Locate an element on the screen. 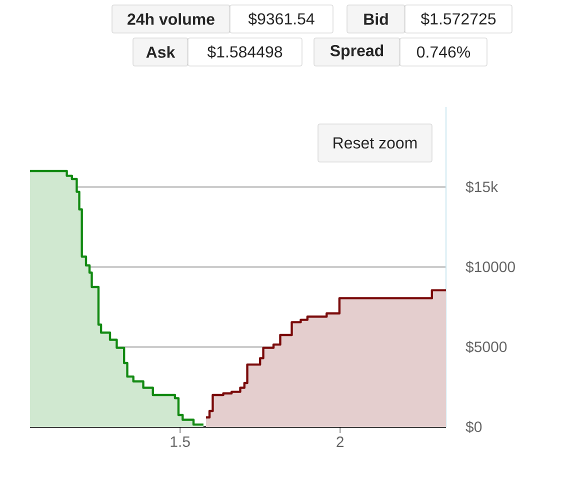 The width and height of the screenshot is (574, 480). text: 0.746% is located at coordinates (443, 52).